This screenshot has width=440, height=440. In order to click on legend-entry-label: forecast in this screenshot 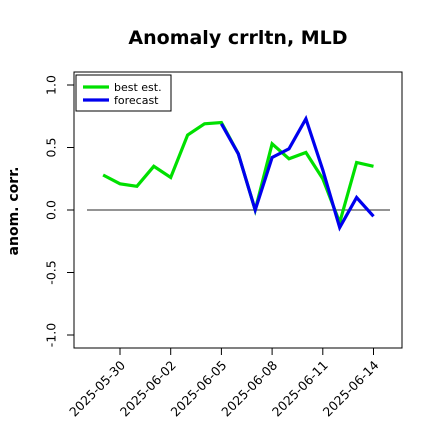, I will do `click(136, 100)`.